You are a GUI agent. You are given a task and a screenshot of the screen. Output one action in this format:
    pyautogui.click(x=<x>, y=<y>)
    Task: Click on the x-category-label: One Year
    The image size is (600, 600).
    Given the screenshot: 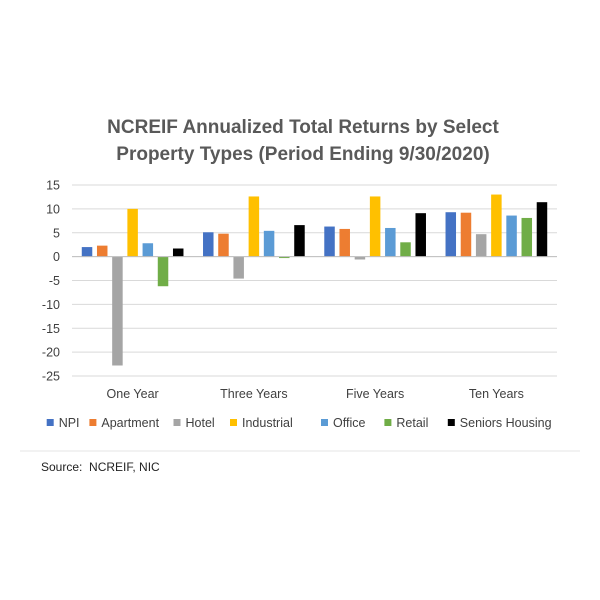 What is the action you would take?
    pyautogui.click(x=133, y=394)
    